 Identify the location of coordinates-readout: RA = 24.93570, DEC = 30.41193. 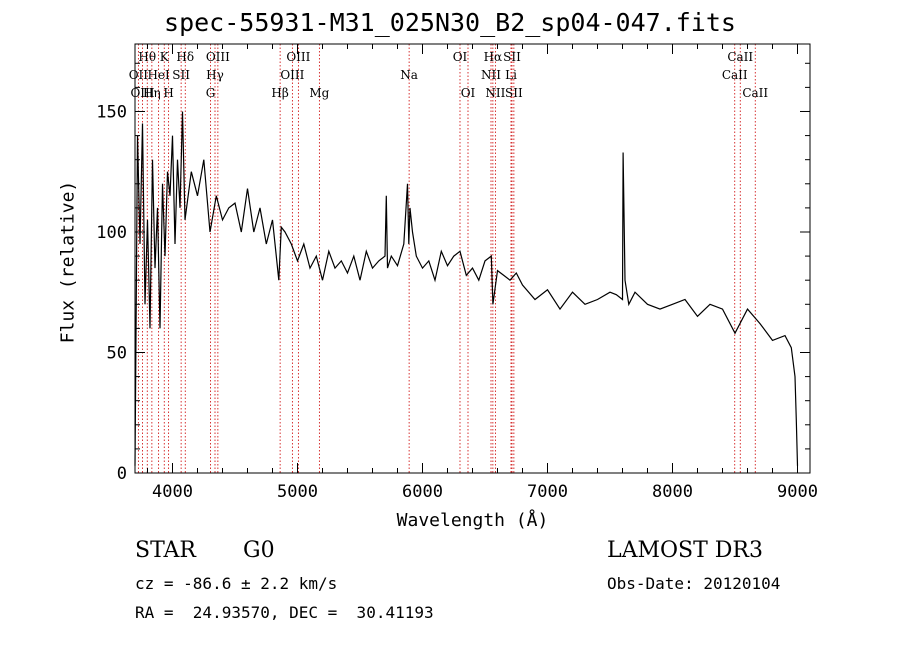
(284, 612).